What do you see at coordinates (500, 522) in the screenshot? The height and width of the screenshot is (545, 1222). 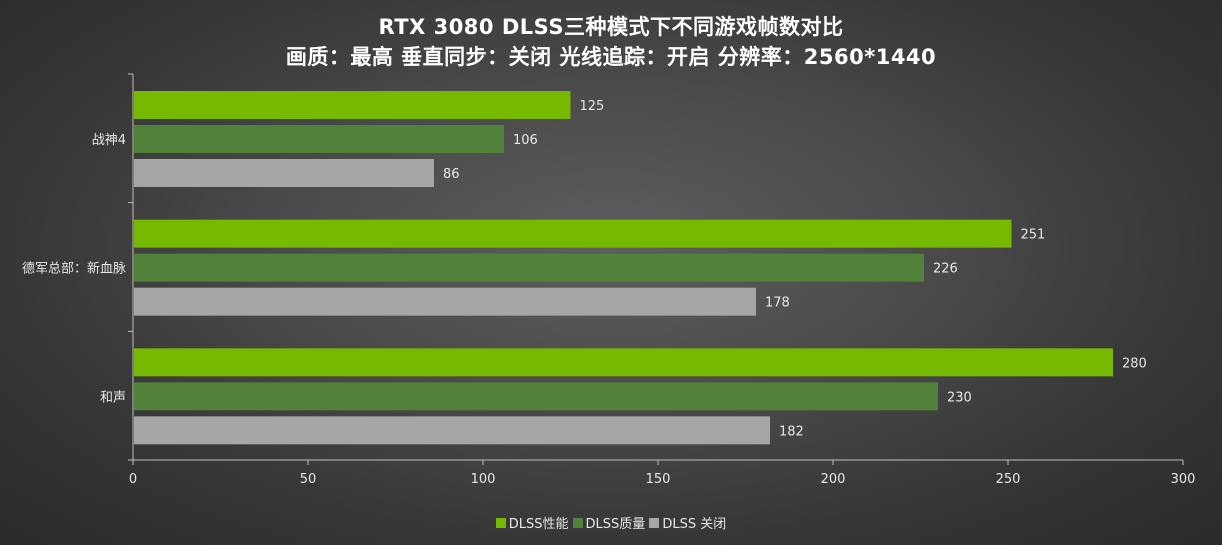 I see `legend-swatch-dlss-performance` at bounding box center [500, 522].